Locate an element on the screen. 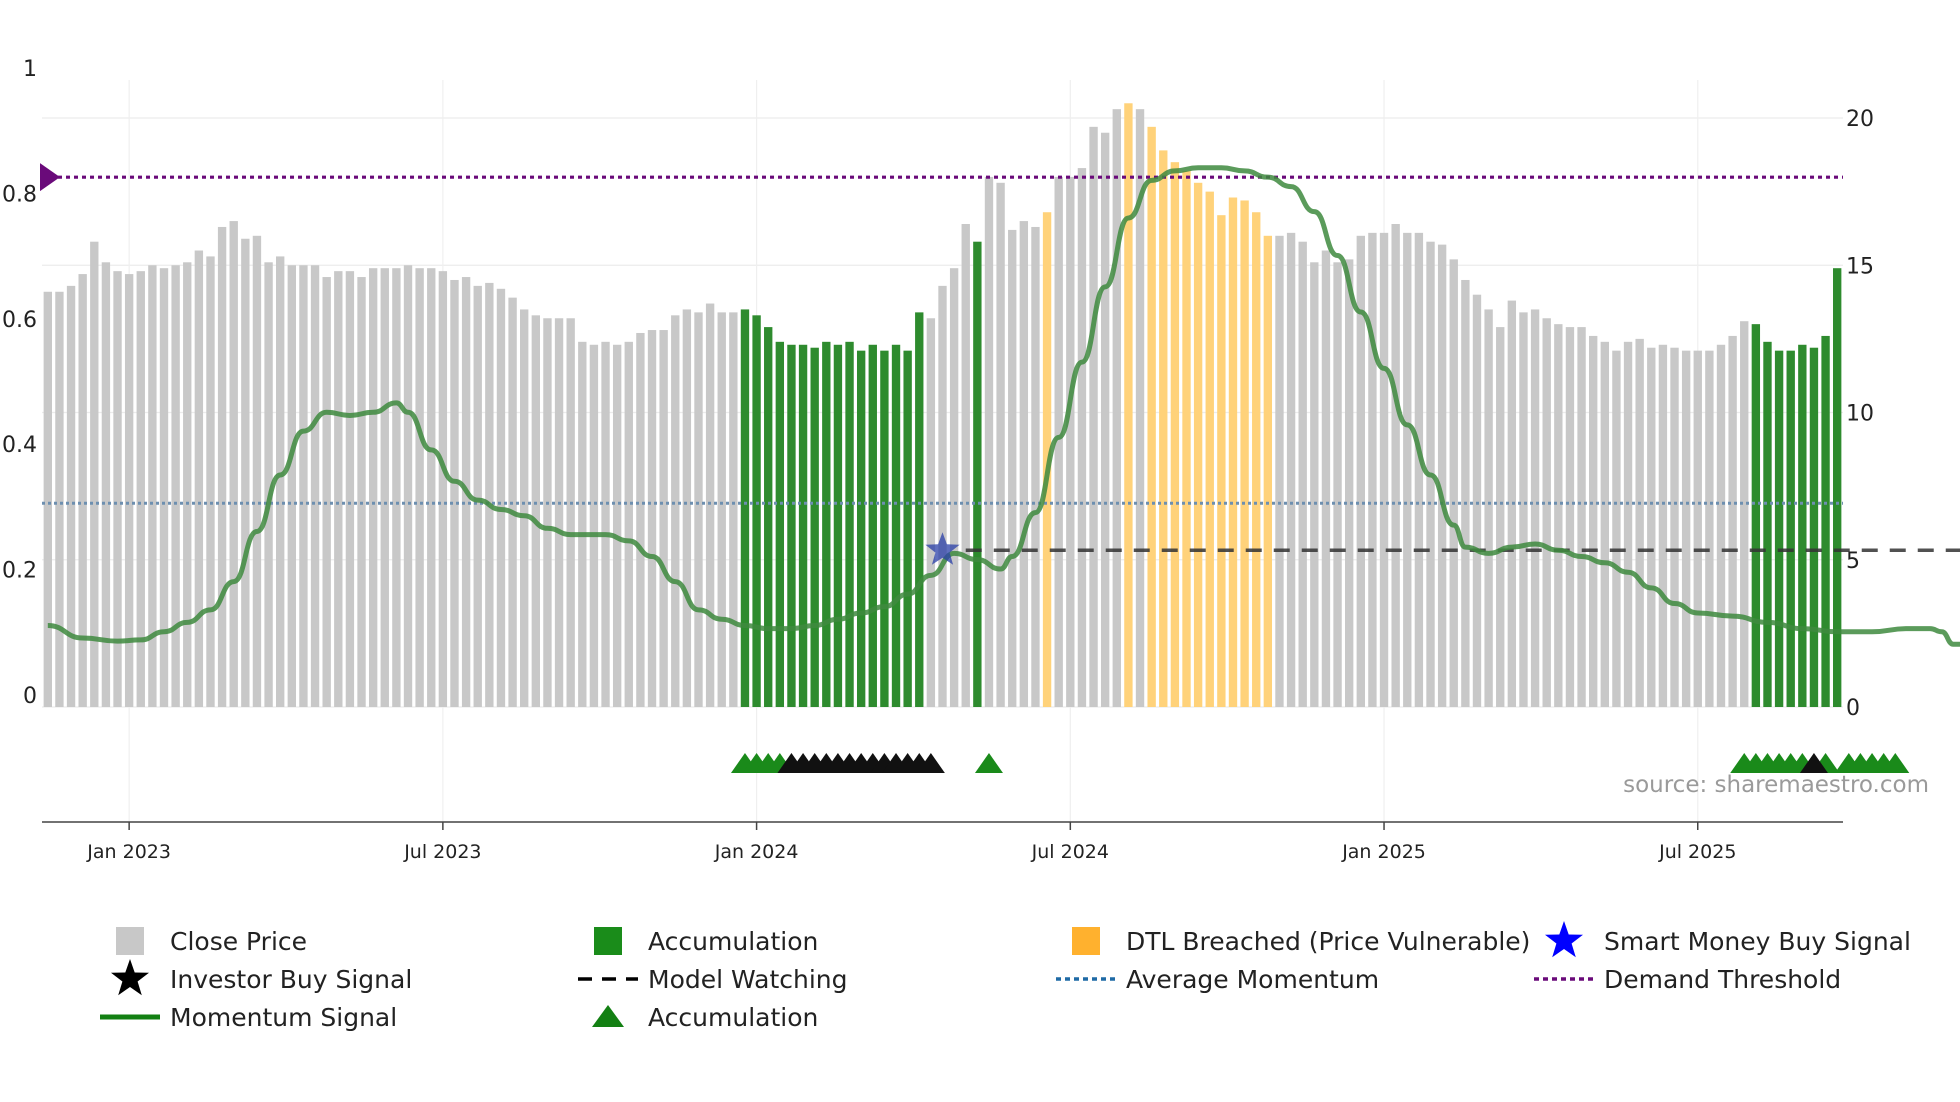 The height and width of the screenshot is (1102, 1960). right-tick-label: 0 is located at coordinates (1853, 708).